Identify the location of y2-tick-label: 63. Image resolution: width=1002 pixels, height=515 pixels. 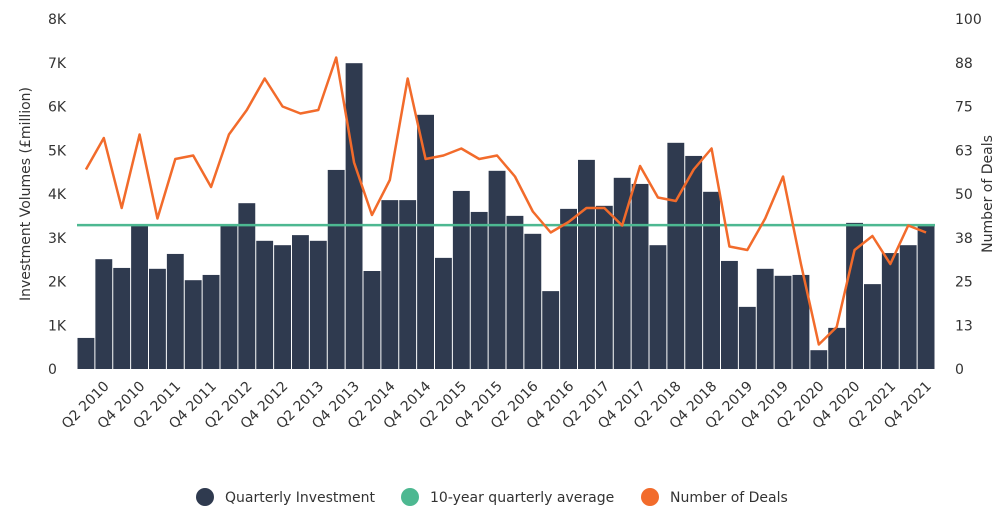
(964, 151).